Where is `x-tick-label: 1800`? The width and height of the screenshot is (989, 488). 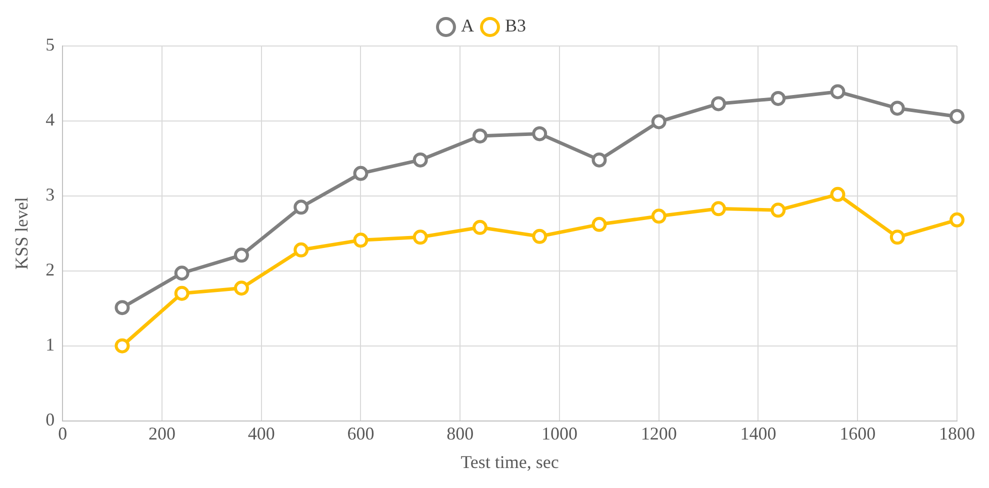
x-tick-label: 1800 is located at coordinates (957, 433).